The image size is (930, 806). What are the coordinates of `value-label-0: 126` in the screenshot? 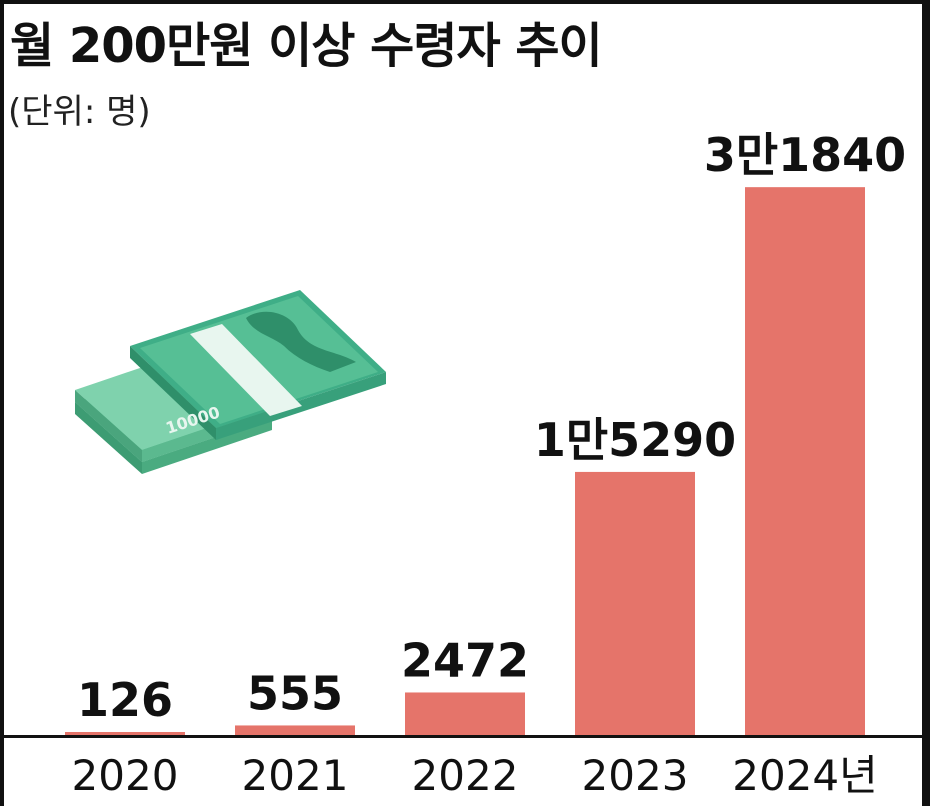 It's located at (125, 700).